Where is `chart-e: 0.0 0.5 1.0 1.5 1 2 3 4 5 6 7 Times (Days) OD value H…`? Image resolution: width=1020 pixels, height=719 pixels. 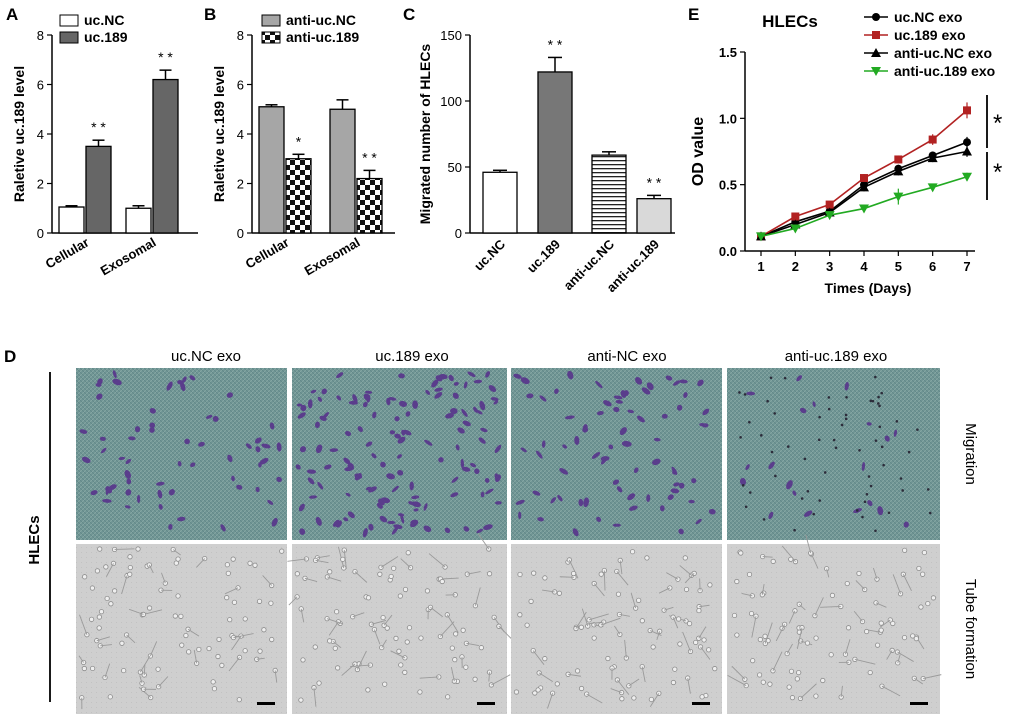 chart-e: 0.0 0.5 1.0 1.5 1 2 3 4 5 6 7 Times (Days) OD value H… is located at coordinates (846, 152).